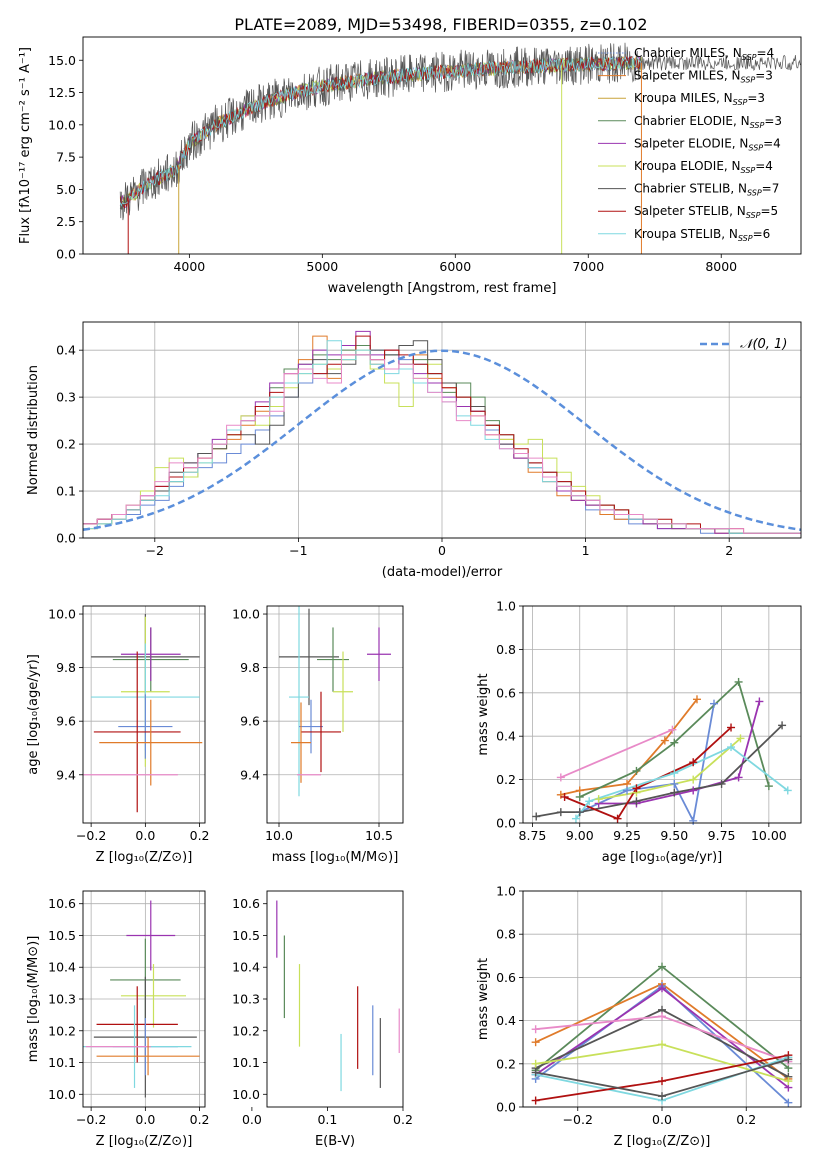 Image resolution: width=819 pixels, height=1170 pixels. I want to click on y-tick-label: 10.3, so click(246, 999).